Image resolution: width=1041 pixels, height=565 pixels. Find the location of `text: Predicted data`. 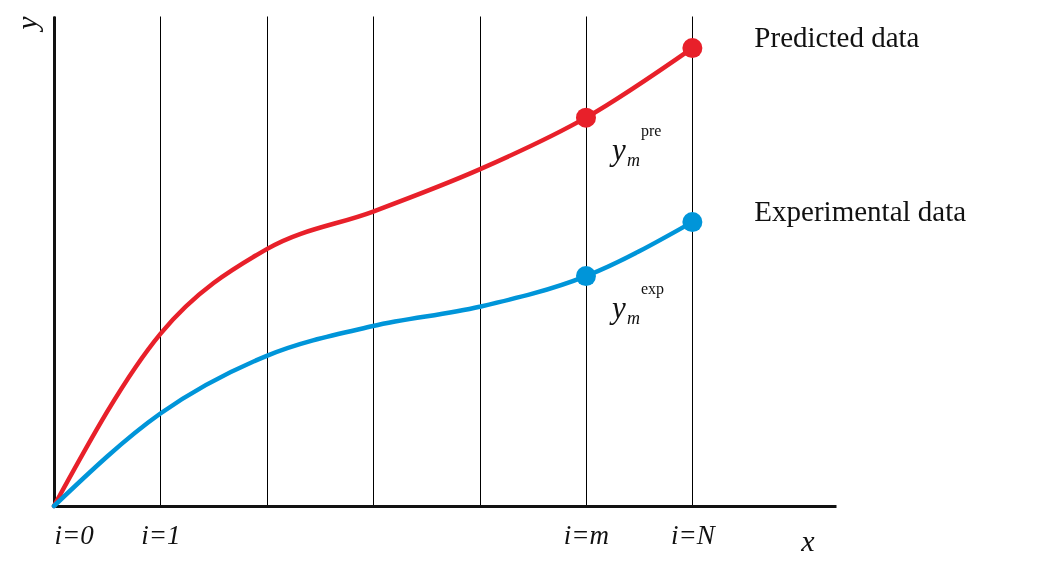

text: Predicted data is located at coordinates (837, 37).